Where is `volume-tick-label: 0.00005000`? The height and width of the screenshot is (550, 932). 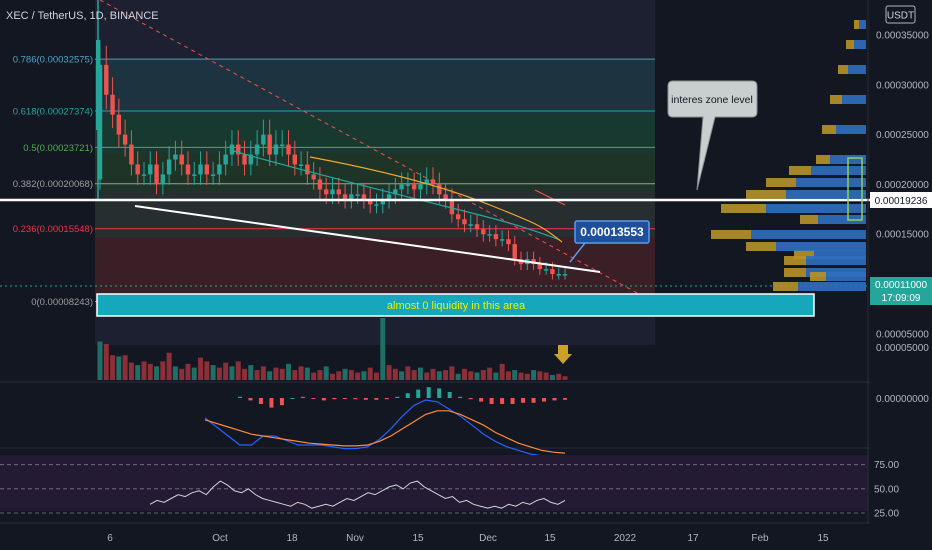
volume-tick-label: 0.00005000 is located at coordinates (902, 348).